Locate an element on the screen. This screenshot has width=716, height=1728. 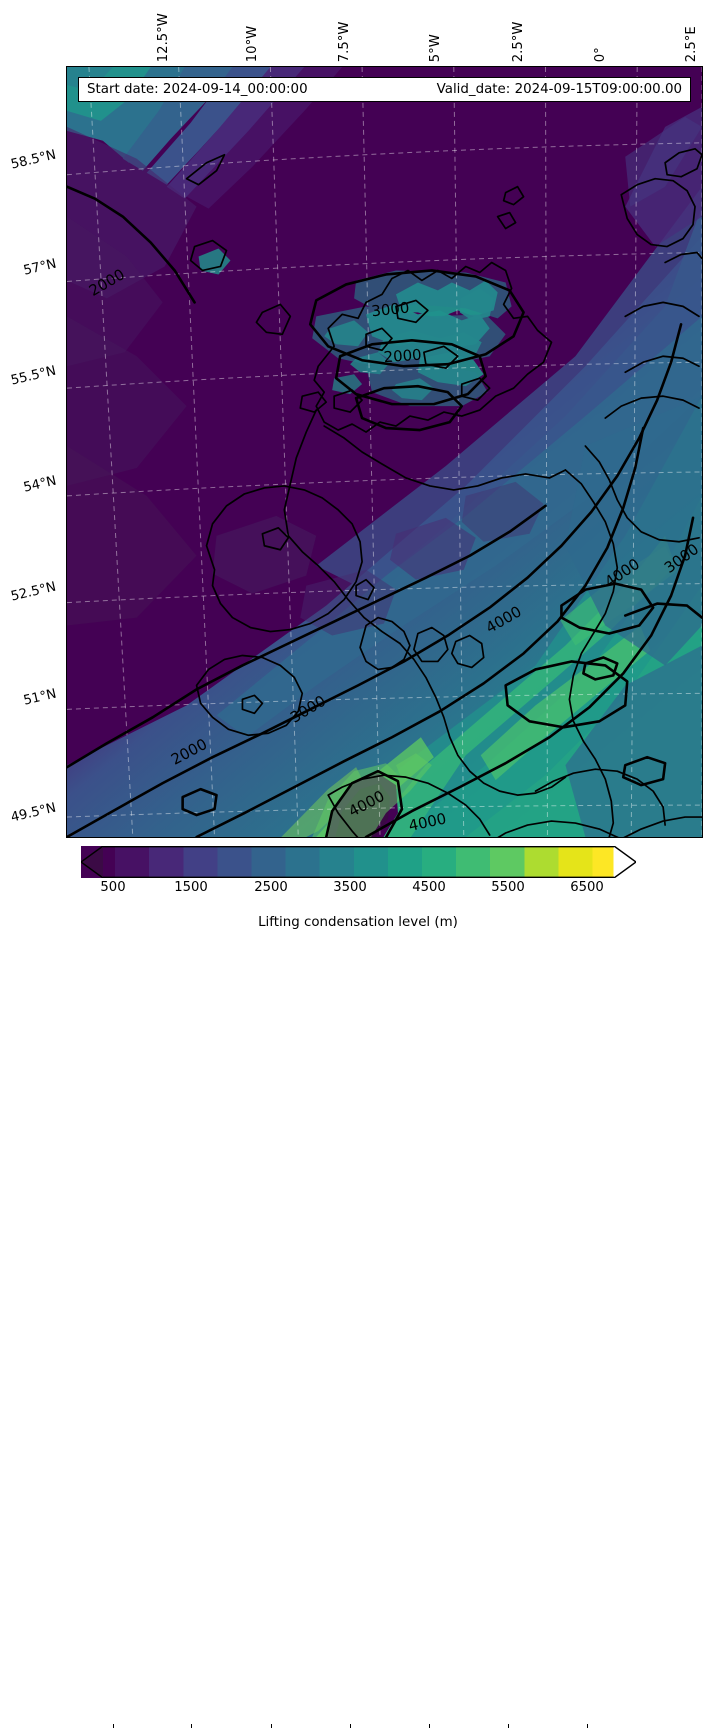
contour-label-2000: 2000 is located at coordinates (402, 356).